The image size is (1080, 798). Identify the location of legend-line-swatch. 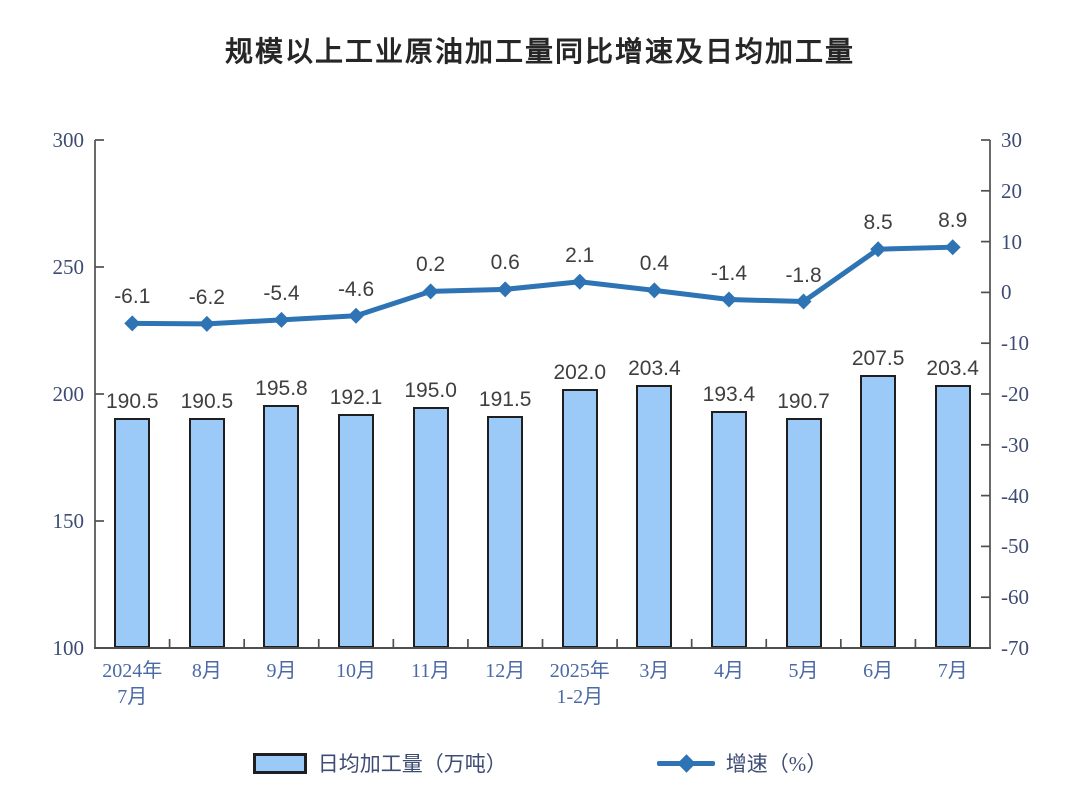
(685, 763).